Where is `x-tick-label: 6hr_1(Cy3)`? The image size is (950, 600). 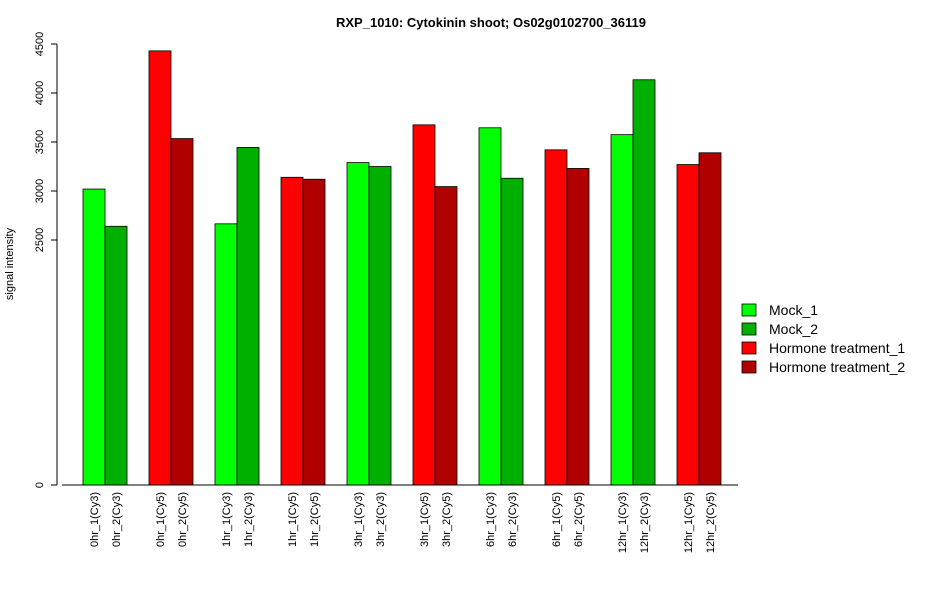 x-tick-label: 6hr_1(Cy3) is located at coordinates (491, 519).